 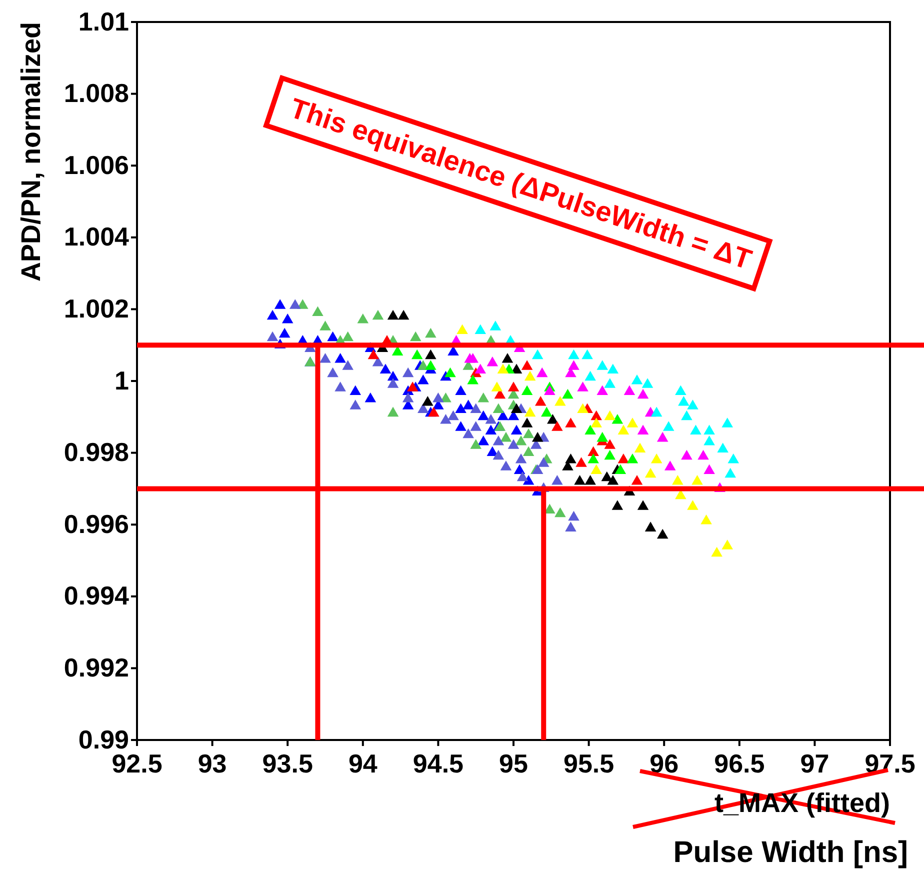 What do you see at coordinates (96, 93) in the screenshot?
I see `y-tick-label: 1.008` at bounding box center [96, 93].